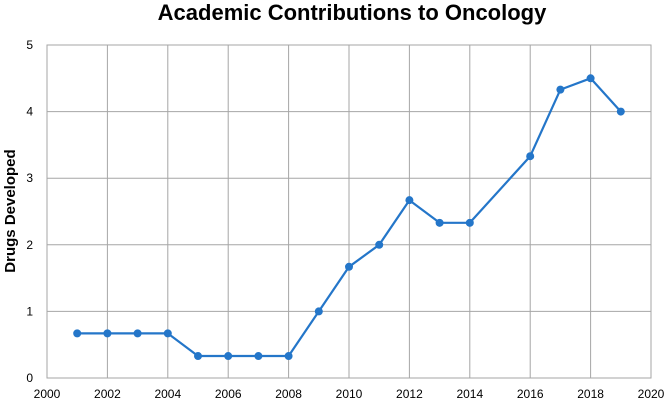  What do you see at coordinates (167, 394) in the screenshot?
I see `x-tick-label: 2004` at bounding box center [167, 394].